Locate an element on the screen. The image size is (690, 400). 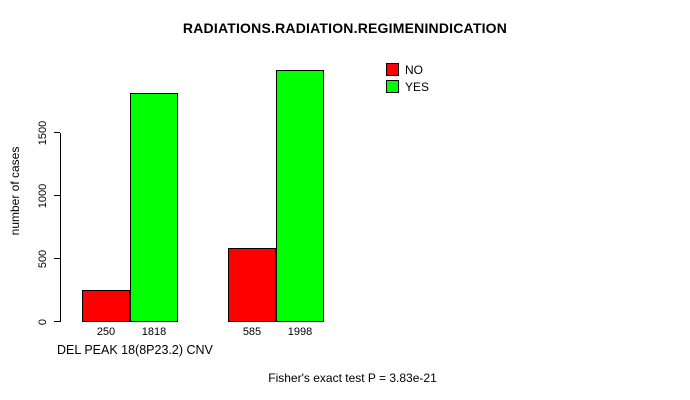
y-axis-label: number of cases is located at coordinates (15, 191).